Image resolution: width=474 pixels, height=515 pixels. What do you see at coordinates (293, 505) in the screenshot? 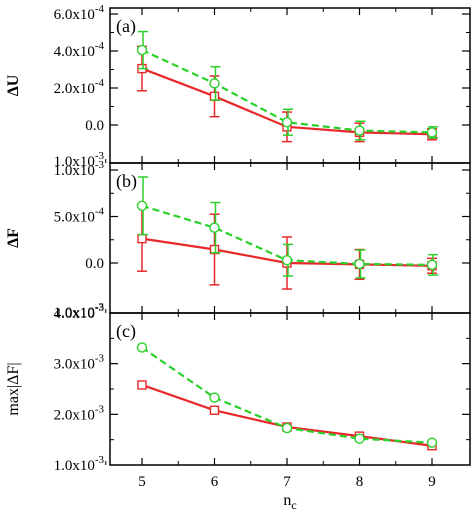
I see `x-axis-title-subscript: c` at bounding box center [293, 505].